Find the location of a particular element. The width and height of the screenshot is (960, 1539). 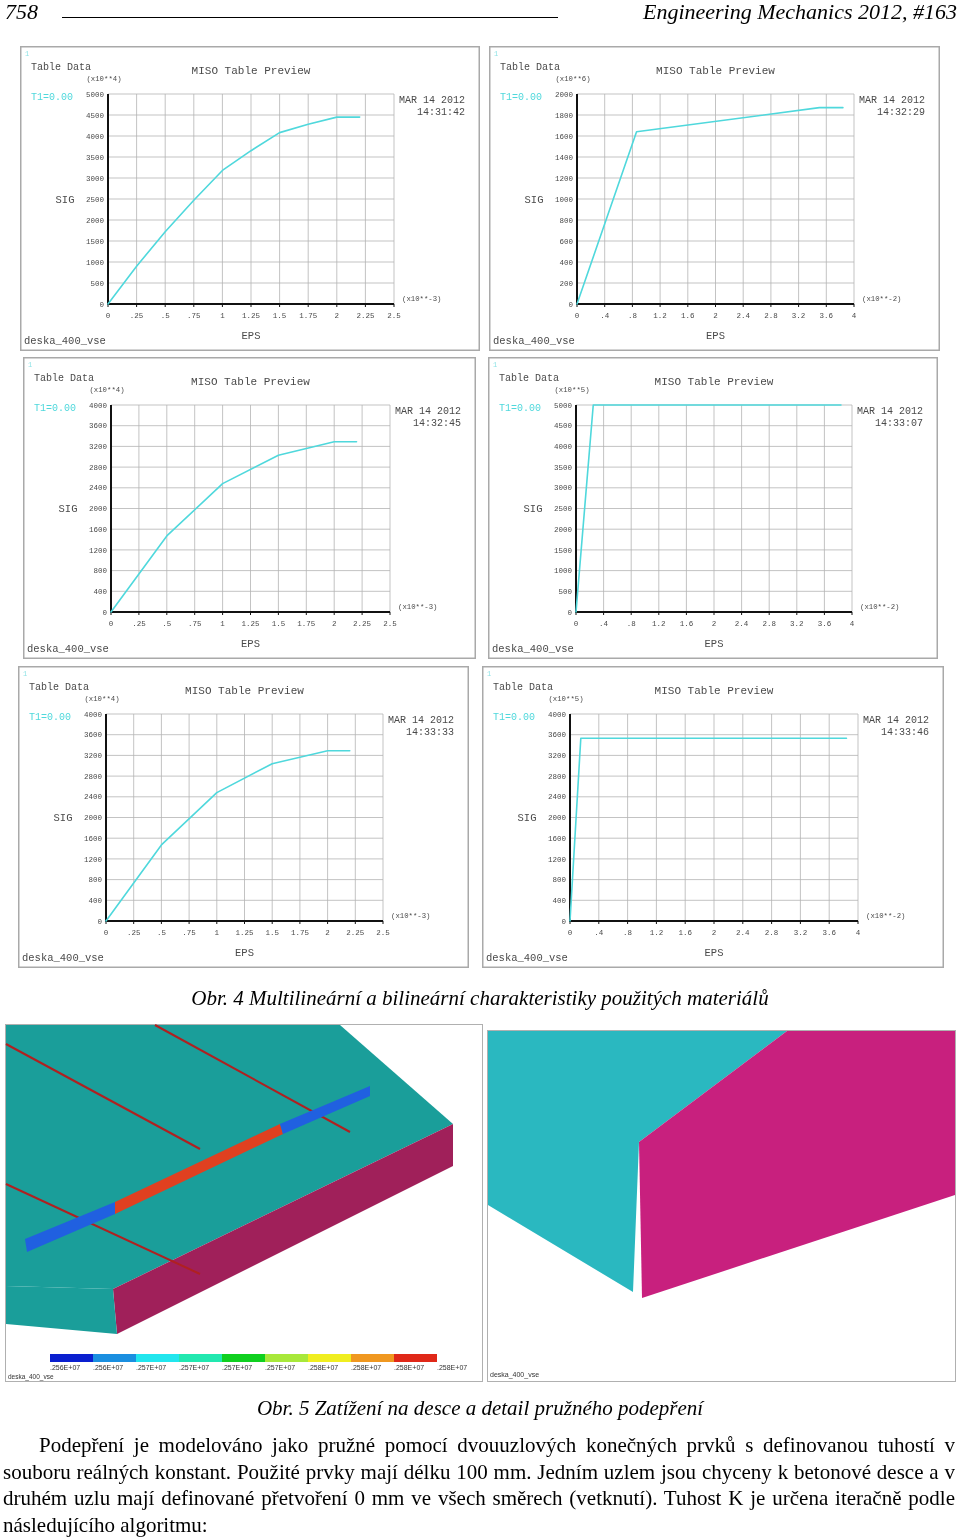

text: 14:33:33 is located at coordinates (429, 732).